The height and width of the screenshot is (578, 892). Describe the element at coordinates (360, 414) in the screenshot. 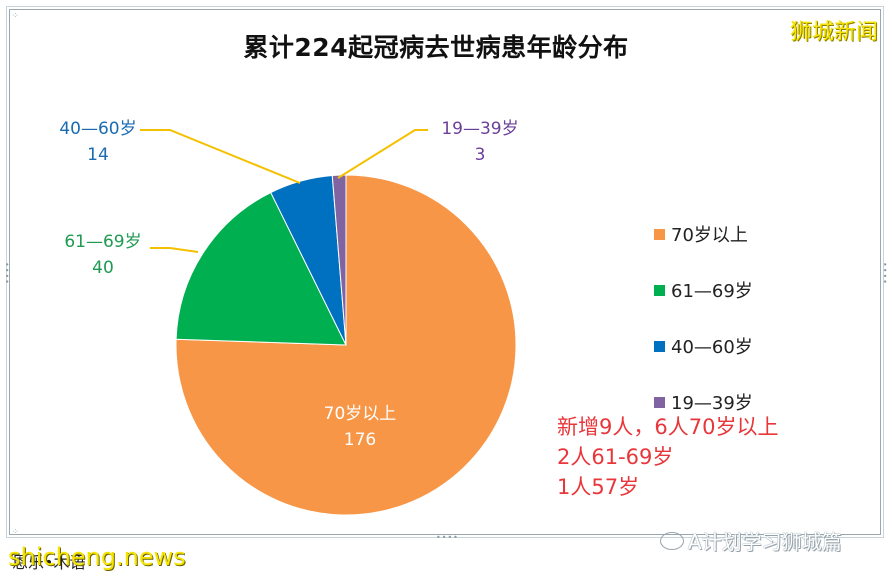

I see `data-label-name: 70岁以上` at that location.